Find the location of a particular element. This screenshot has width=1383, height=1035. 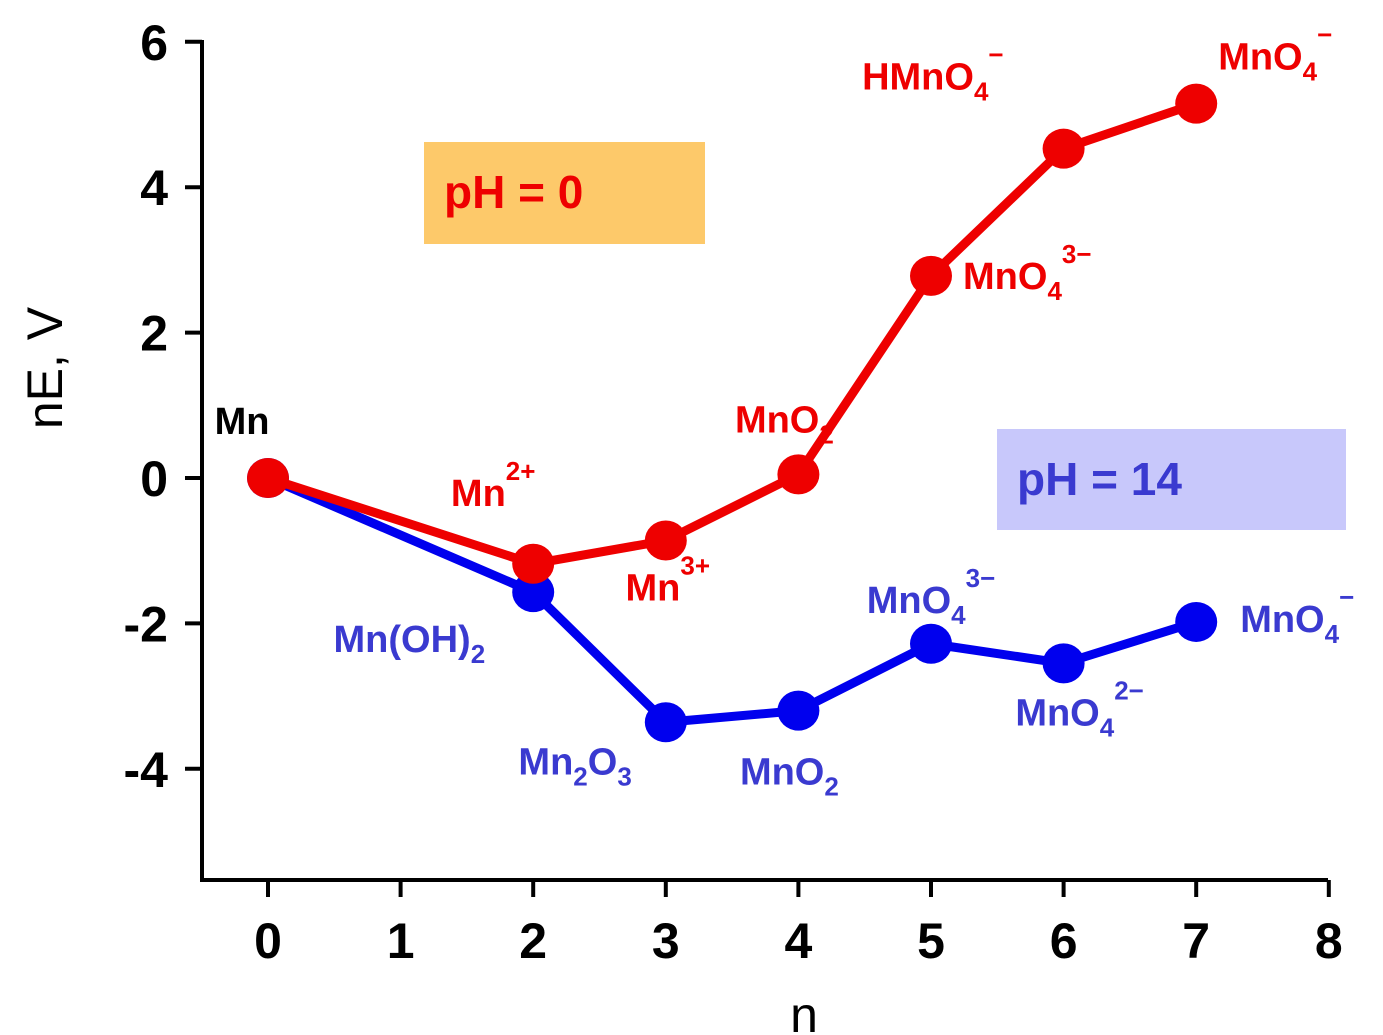

x-tick-label: 5 is located at coordinates (931, 941).